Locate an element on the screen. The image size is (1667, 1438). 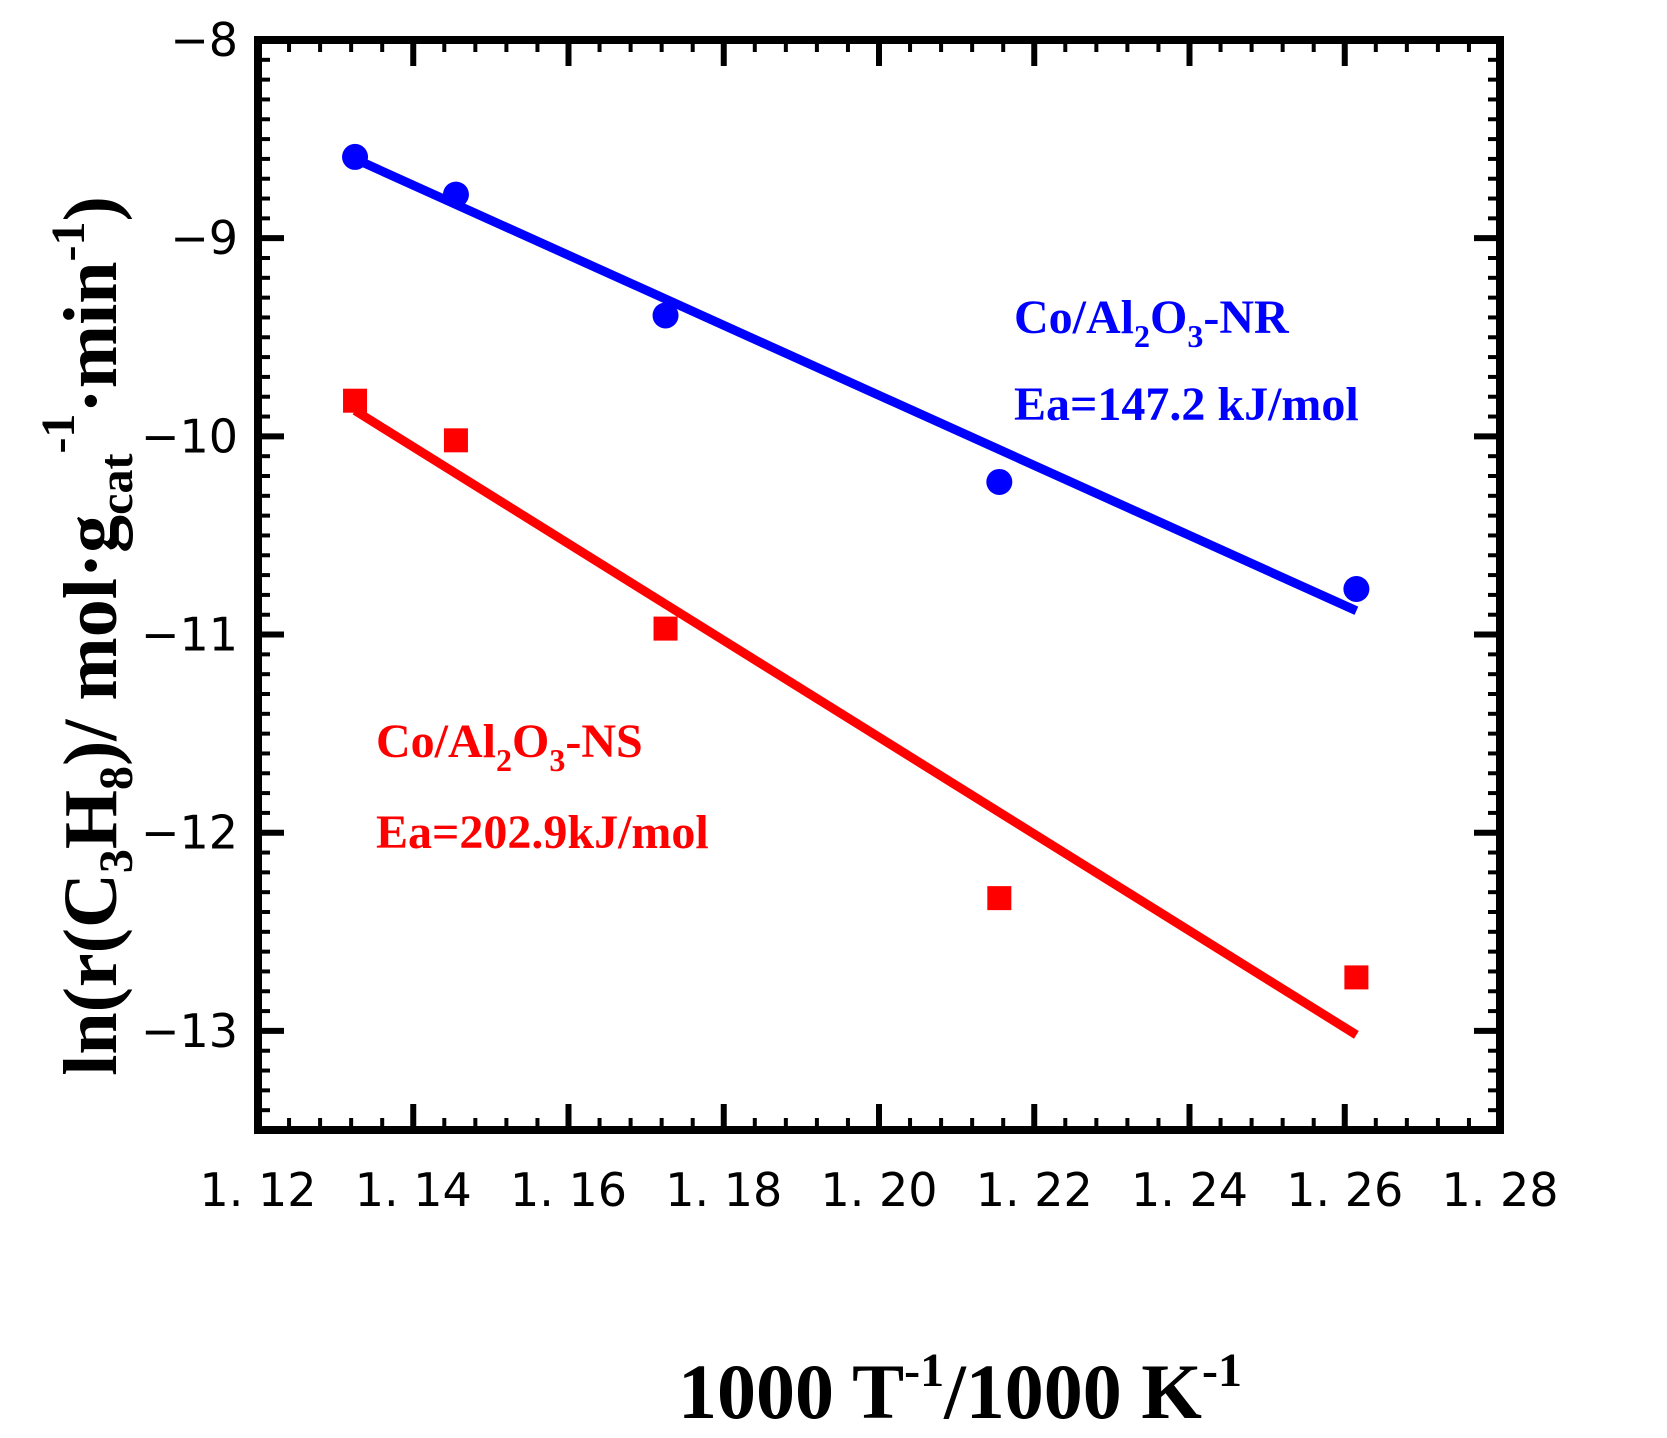
x-tick-label: 1. 24 is located at coordinates (1189, 1190).